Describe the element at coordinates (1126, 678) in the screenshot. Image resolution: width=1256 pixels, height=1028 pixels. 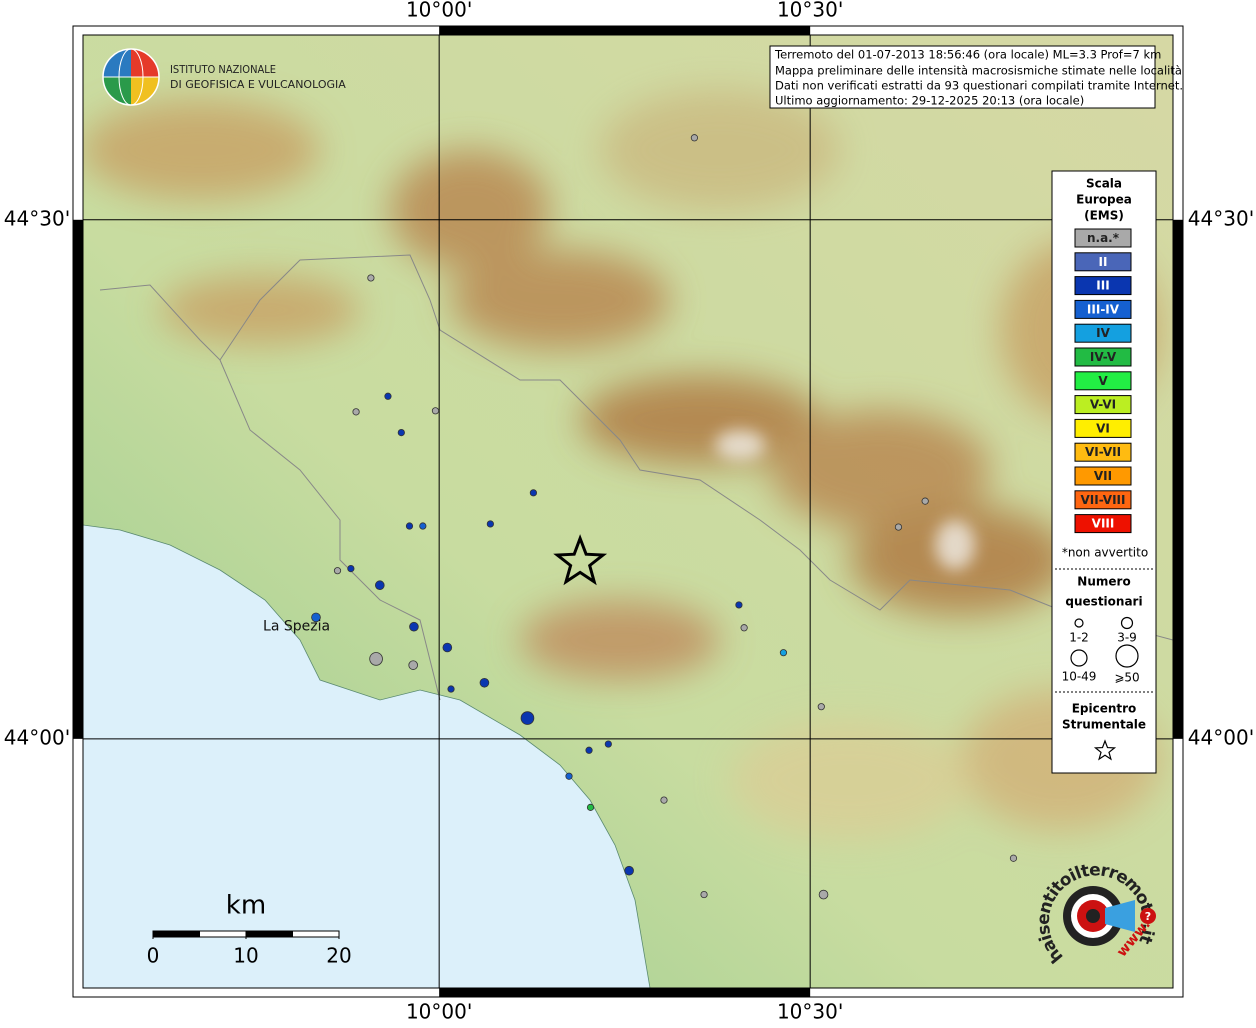
I see `size-label: ⩾50` at that location.